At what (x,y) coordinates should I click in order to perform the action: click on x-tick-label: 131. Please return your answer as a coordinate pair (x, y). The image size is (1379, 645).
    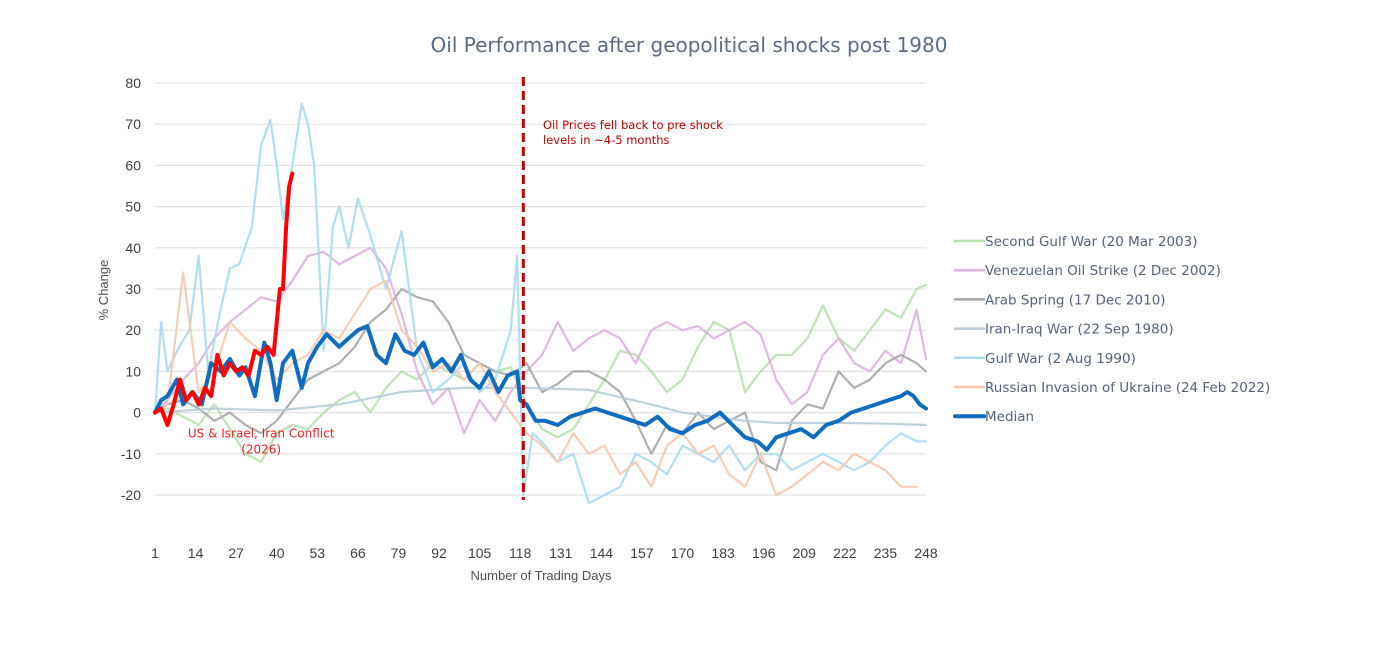
    Looking at the image, I should click on (561, 553).